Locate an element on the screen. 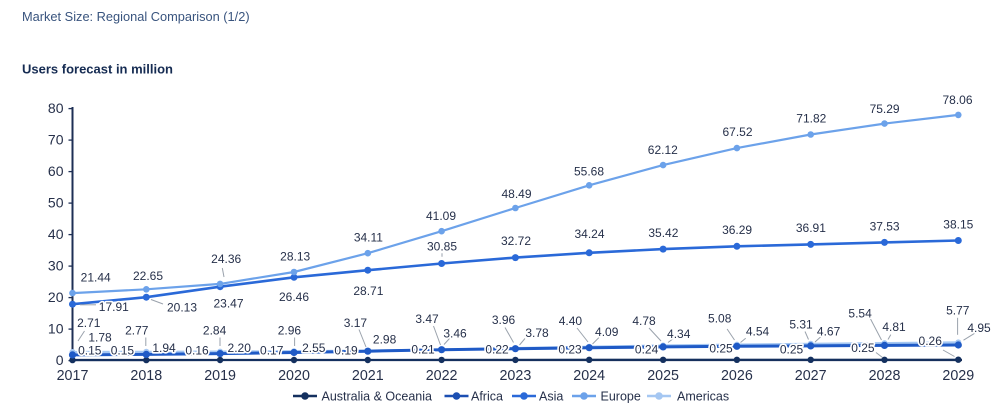 This screenshot has width=1000, height=420. svg-text: 24.36 is located at coordinates (226, 259).